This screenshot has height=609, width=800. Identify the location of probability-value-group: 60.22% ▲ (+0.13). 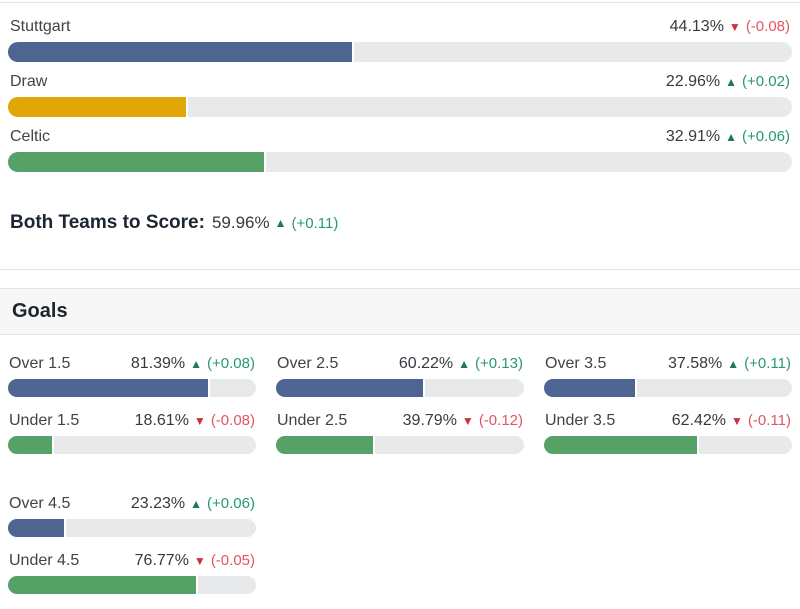
(461, 364).